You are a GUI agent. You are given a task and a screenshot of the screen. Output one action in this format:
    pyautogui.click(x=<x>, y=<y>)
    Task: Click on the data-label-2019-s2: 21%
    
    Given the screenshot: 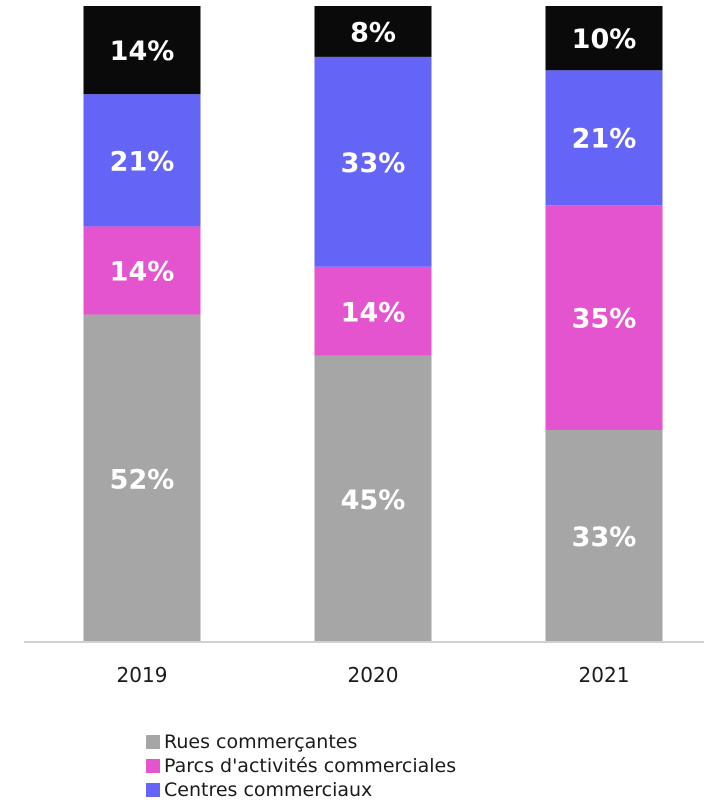 What is the action you would take?
    pyautogui.click(x=142, y=161)
    